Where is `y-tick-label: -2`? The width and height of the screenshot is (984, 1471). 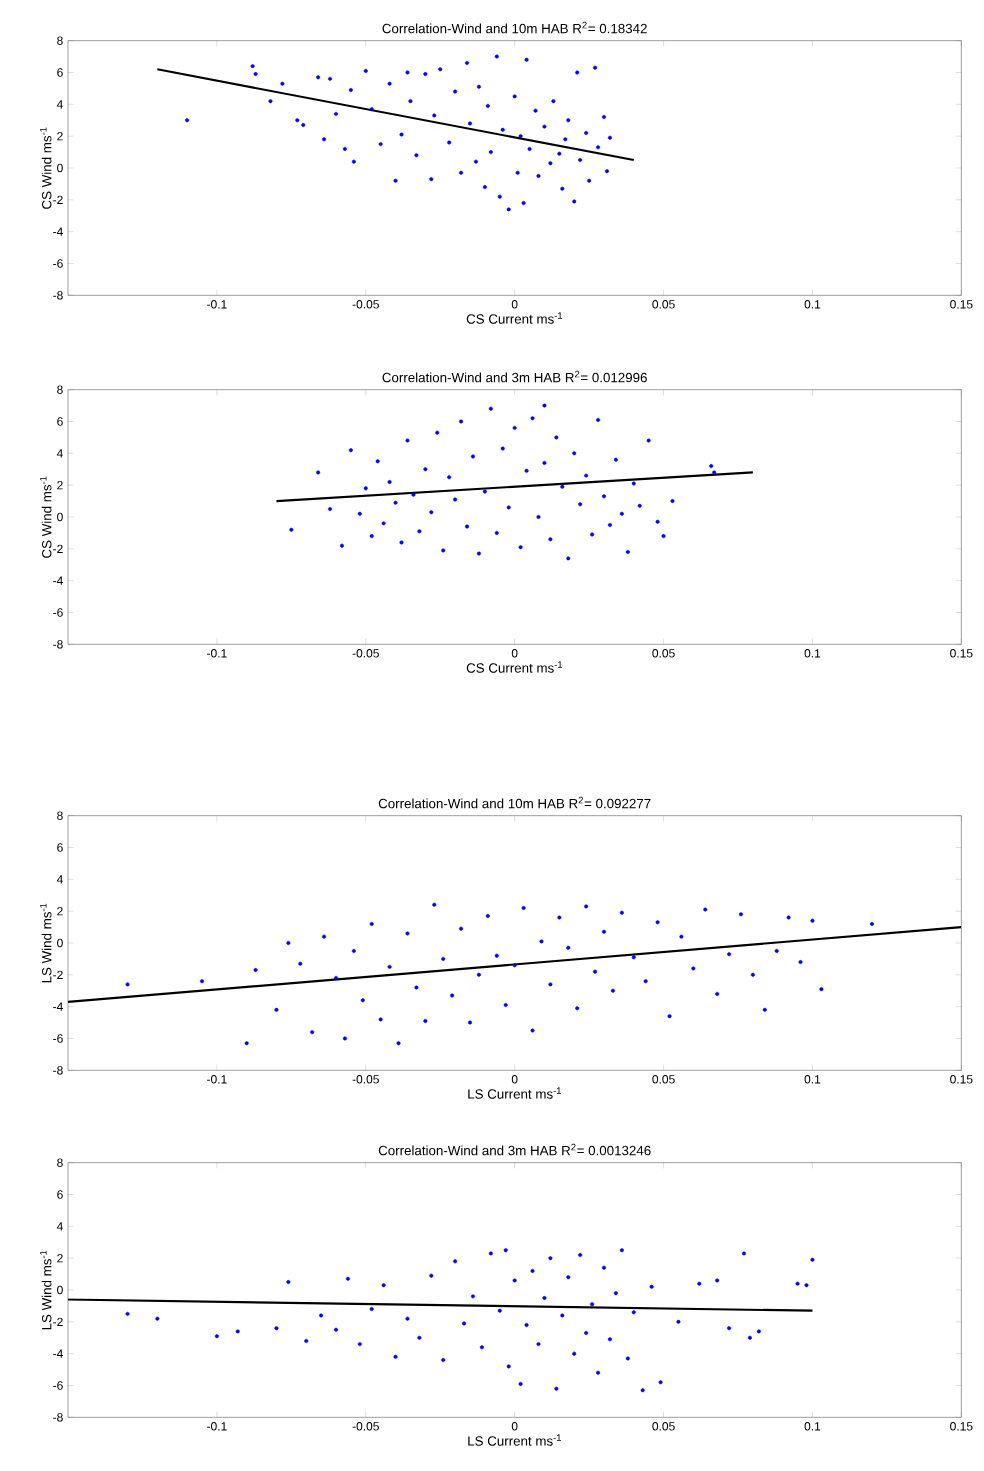
y-tick-label: -2 is located at coordinates (58, 200).